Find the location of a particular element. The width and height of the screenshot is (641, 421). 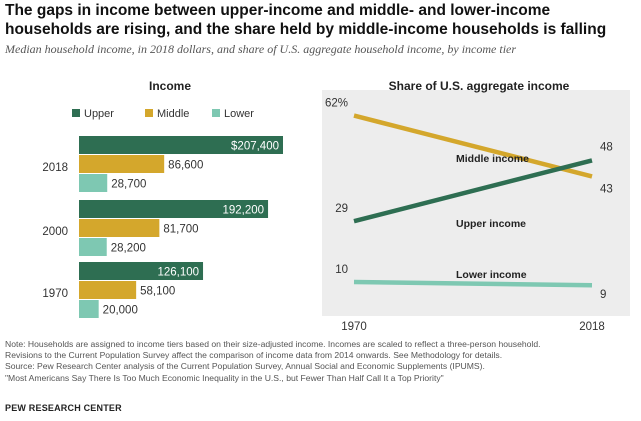

bar-value-label-lower-1970: 20,000 is located at coordinates (120, 311).